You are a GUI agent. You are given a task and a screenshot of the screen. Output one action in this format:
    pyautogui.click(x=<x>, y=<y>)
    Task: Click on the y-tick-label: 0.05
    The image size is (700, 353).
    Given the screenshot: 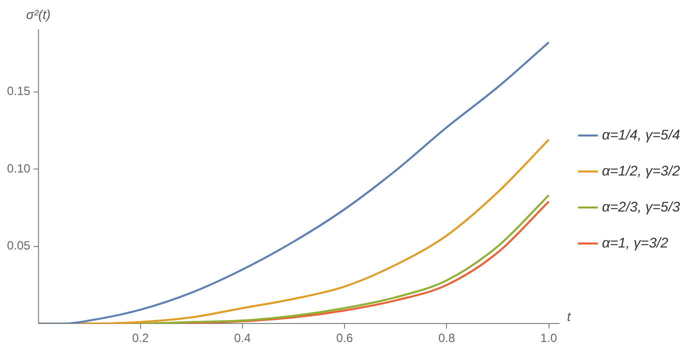 What is the action you would take?
    pyautogui.click(x=18, y=245)
    